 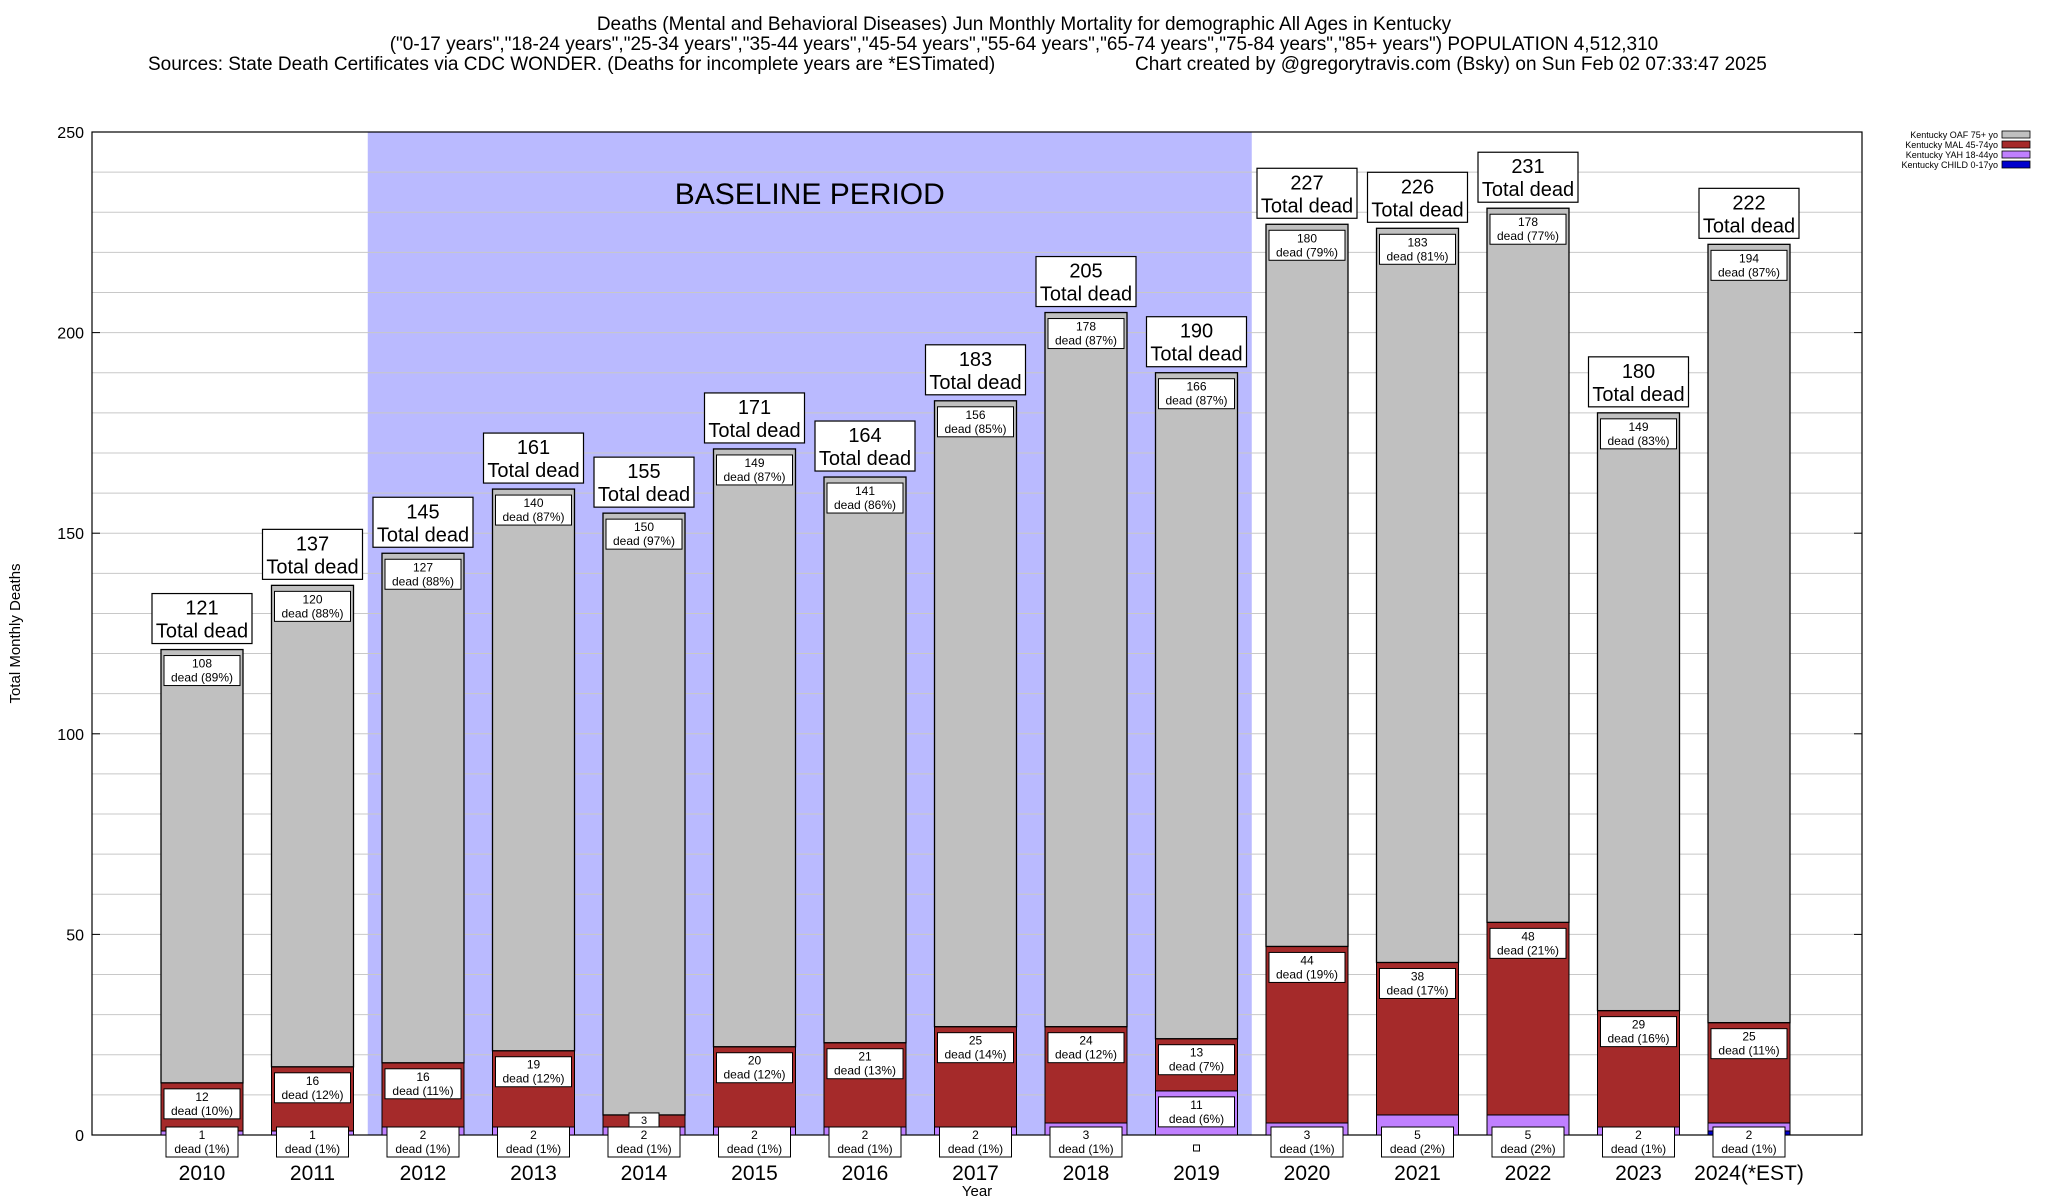 I want to click on total-value: 121, so click(x=201, y=609).